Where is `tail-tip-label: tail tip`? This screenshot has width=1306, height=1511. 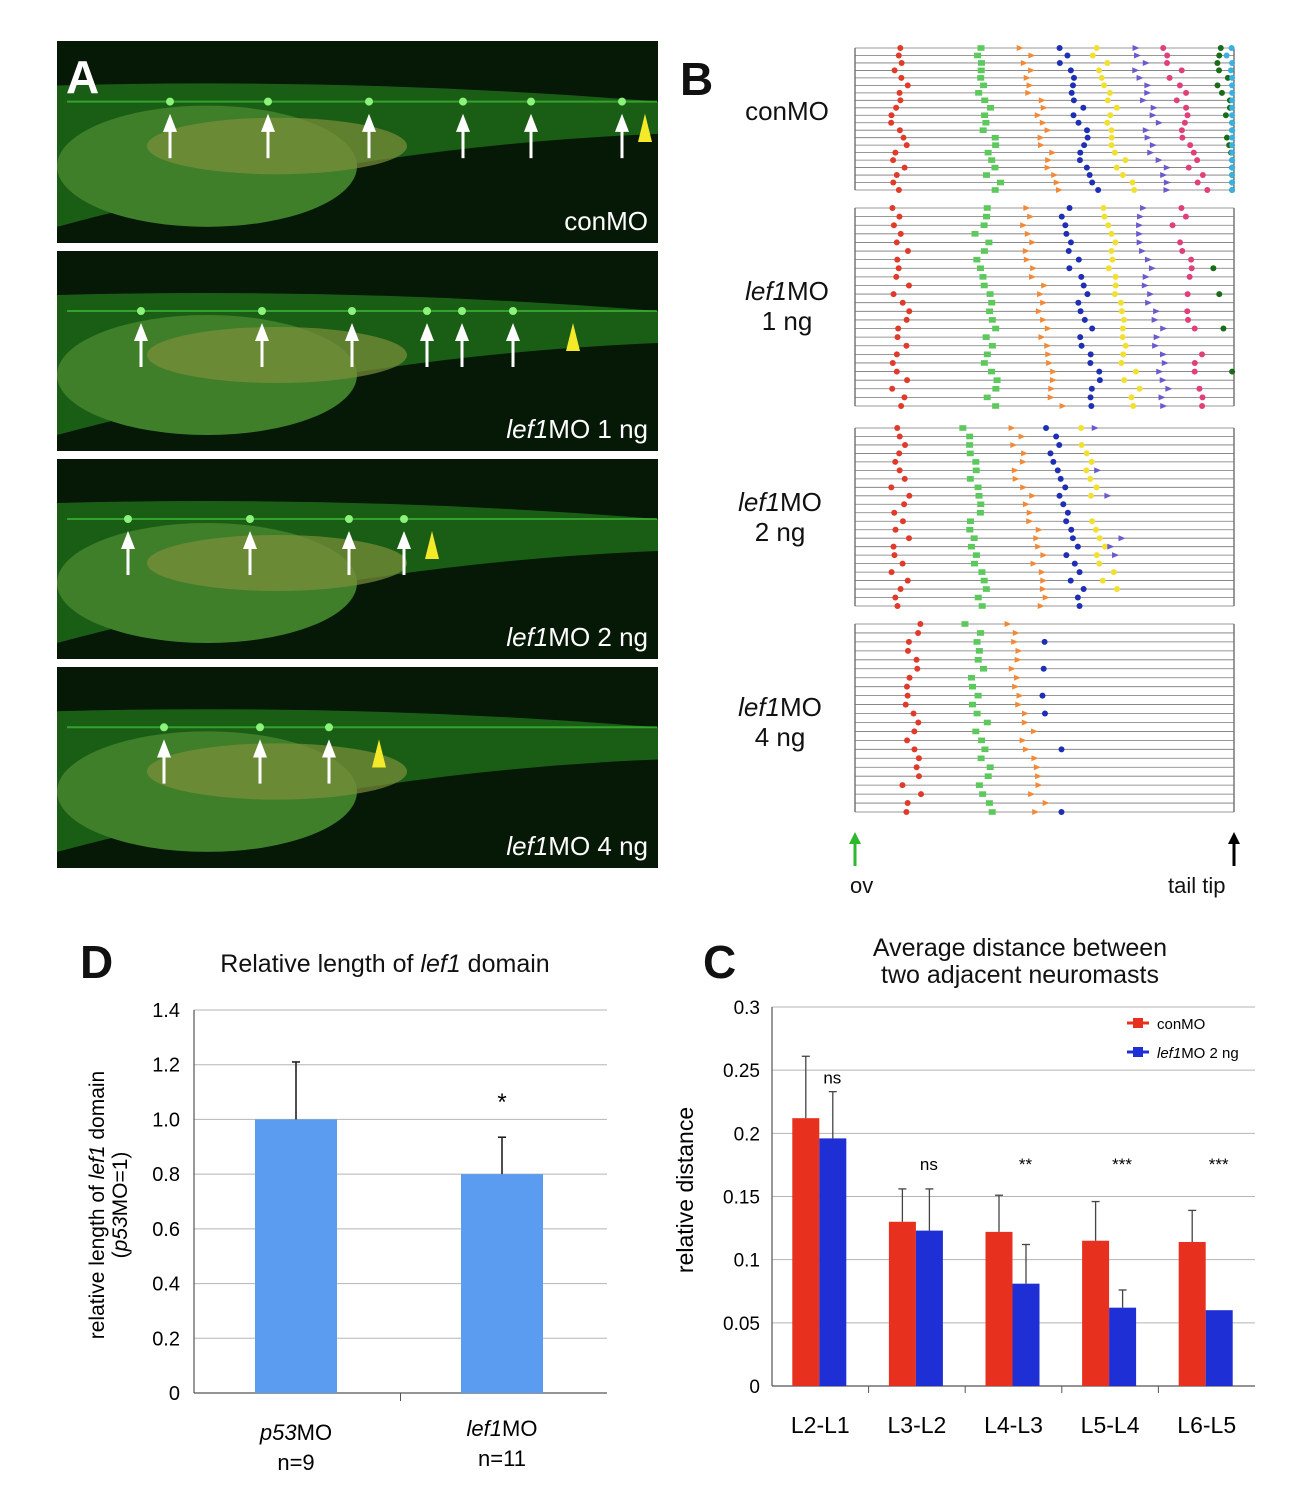
tail-tip-label: tail tip is located at coordinates (1197, 885).